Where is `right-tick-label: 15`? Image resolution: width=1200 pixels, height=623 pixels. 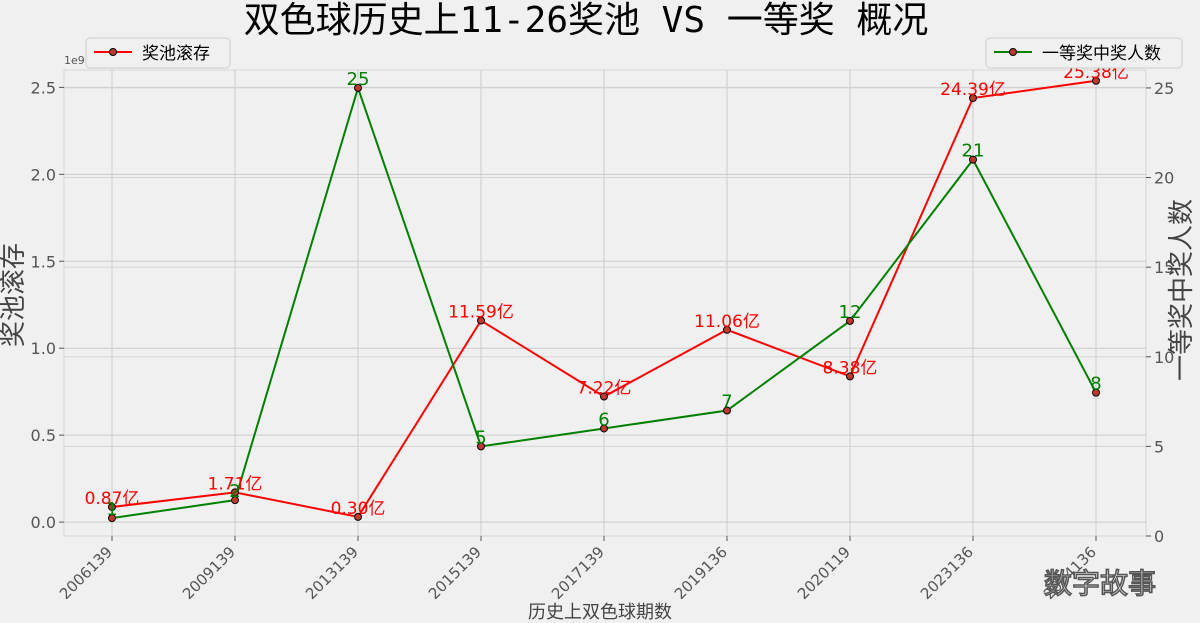
right-tick-label: 15 is located at coordinates (1164, 267).